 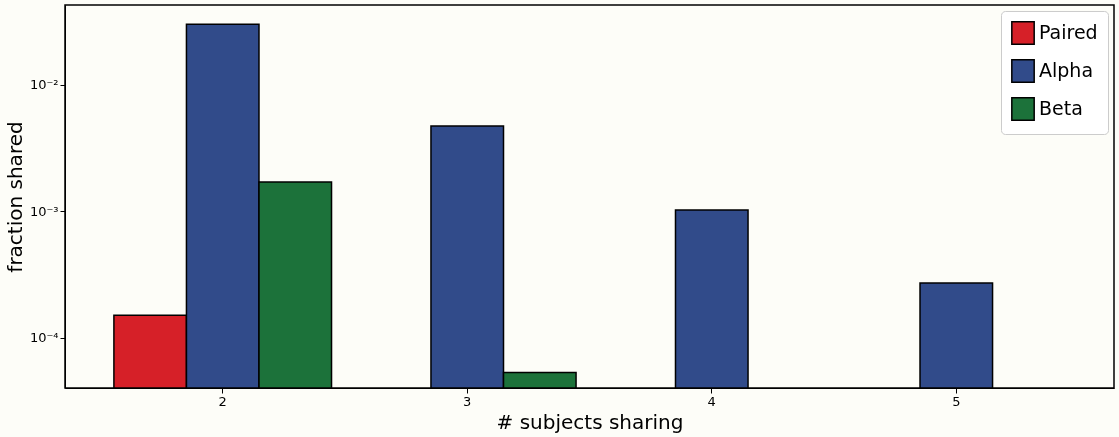 I want to click on y-axis-title: fraction shared, so click(x=14, y=197).